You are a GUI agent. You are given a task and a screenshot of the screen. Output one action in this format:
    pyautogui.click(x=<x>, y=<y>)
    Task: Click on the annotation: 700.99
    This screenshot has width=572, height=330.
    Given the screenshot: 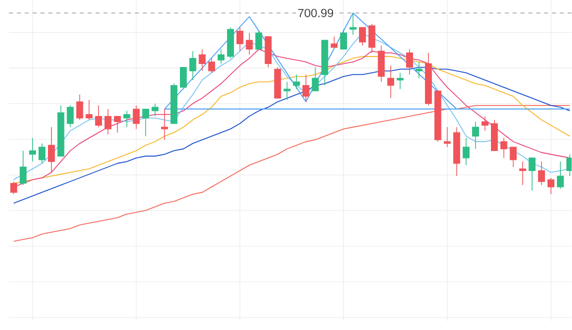 What is the action you would take?
    pyautogui.click(x=316, y=13)
    